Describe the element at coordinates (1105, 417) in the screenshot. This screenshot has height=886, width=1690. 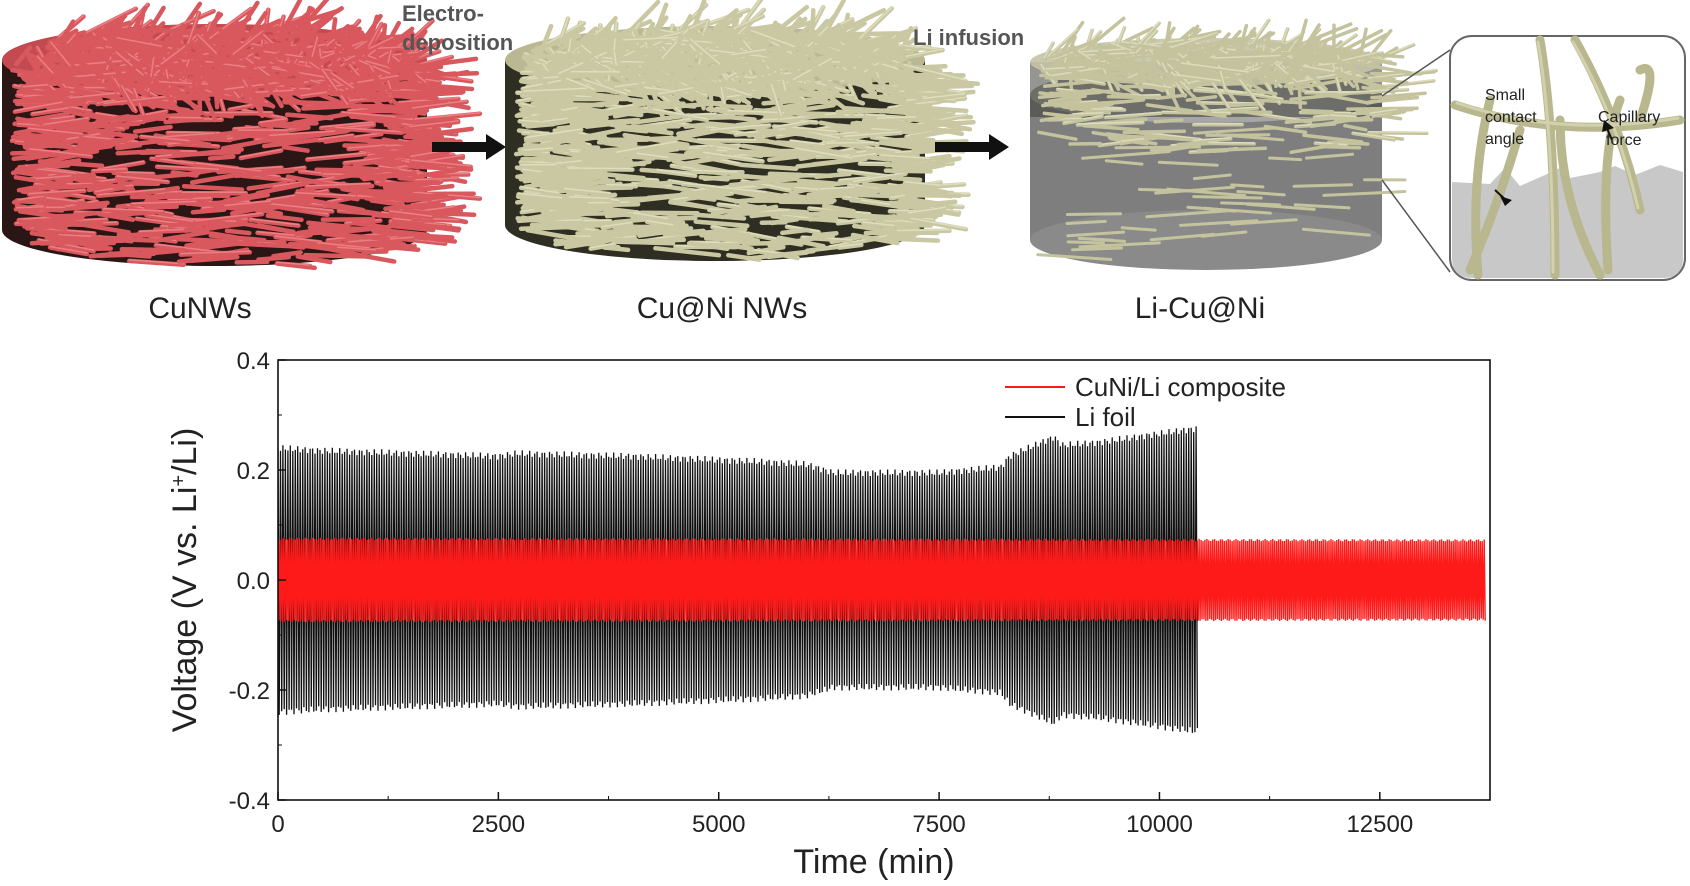
I see `legend-label-li-foil: Li foil` at that location.